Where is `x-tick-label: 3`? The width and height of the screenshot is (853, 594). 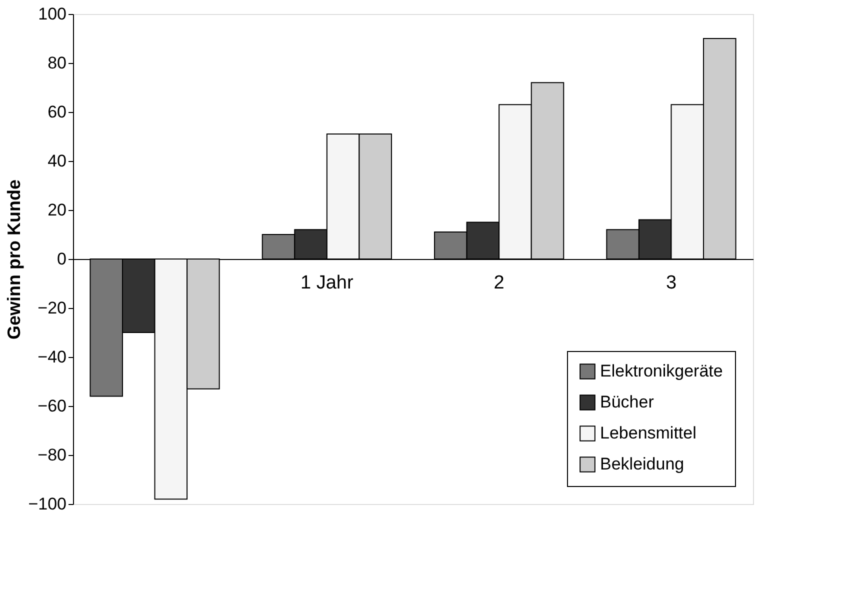 x-tick-label: 3 is located at coordinates (671, 283).